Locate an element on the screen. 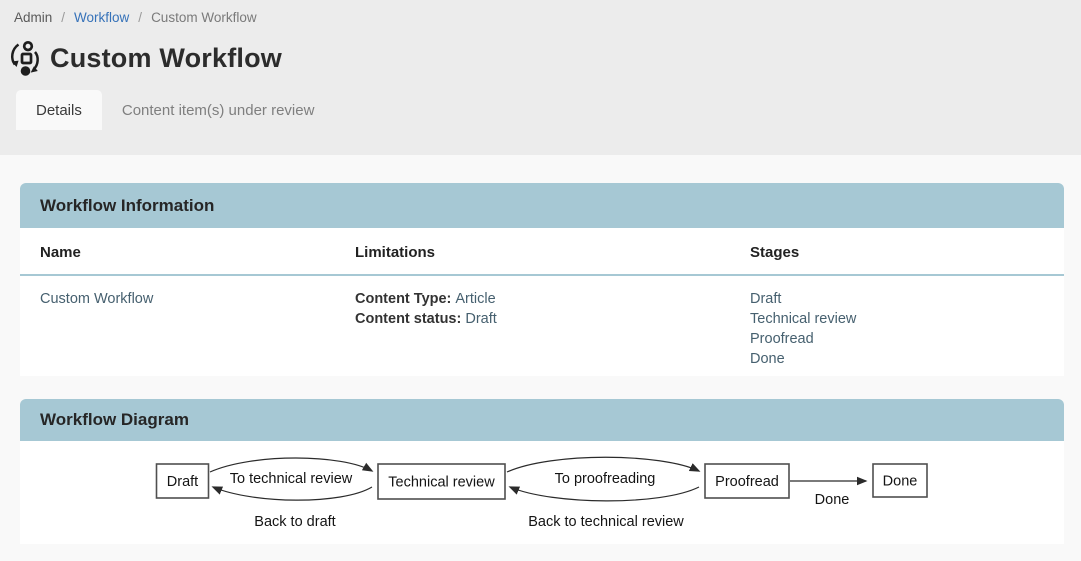  node-box-proofread is located at coordinates (747, 481).